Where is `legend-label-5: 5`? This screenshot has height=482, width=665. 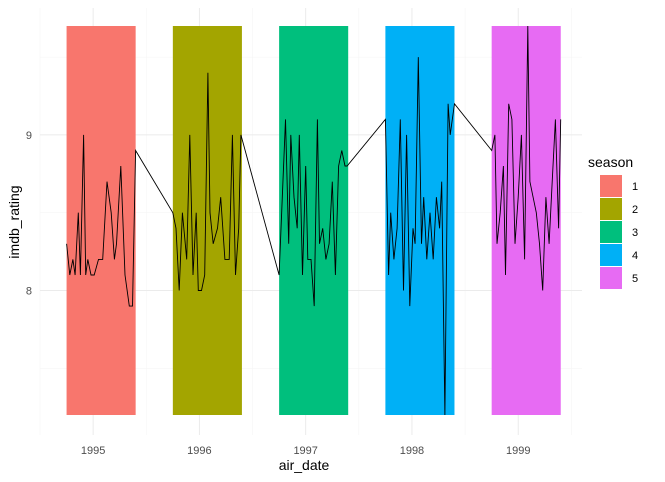 legend-label-5: 5 is located at coordinates (635, 279).